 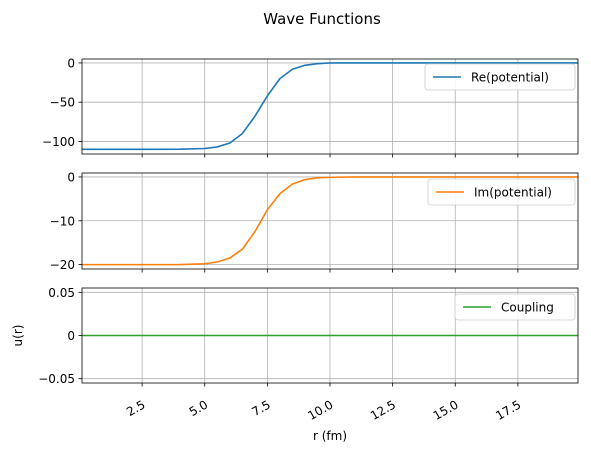 I want to click on legend: Re(potential), so click(x=500, y=77).